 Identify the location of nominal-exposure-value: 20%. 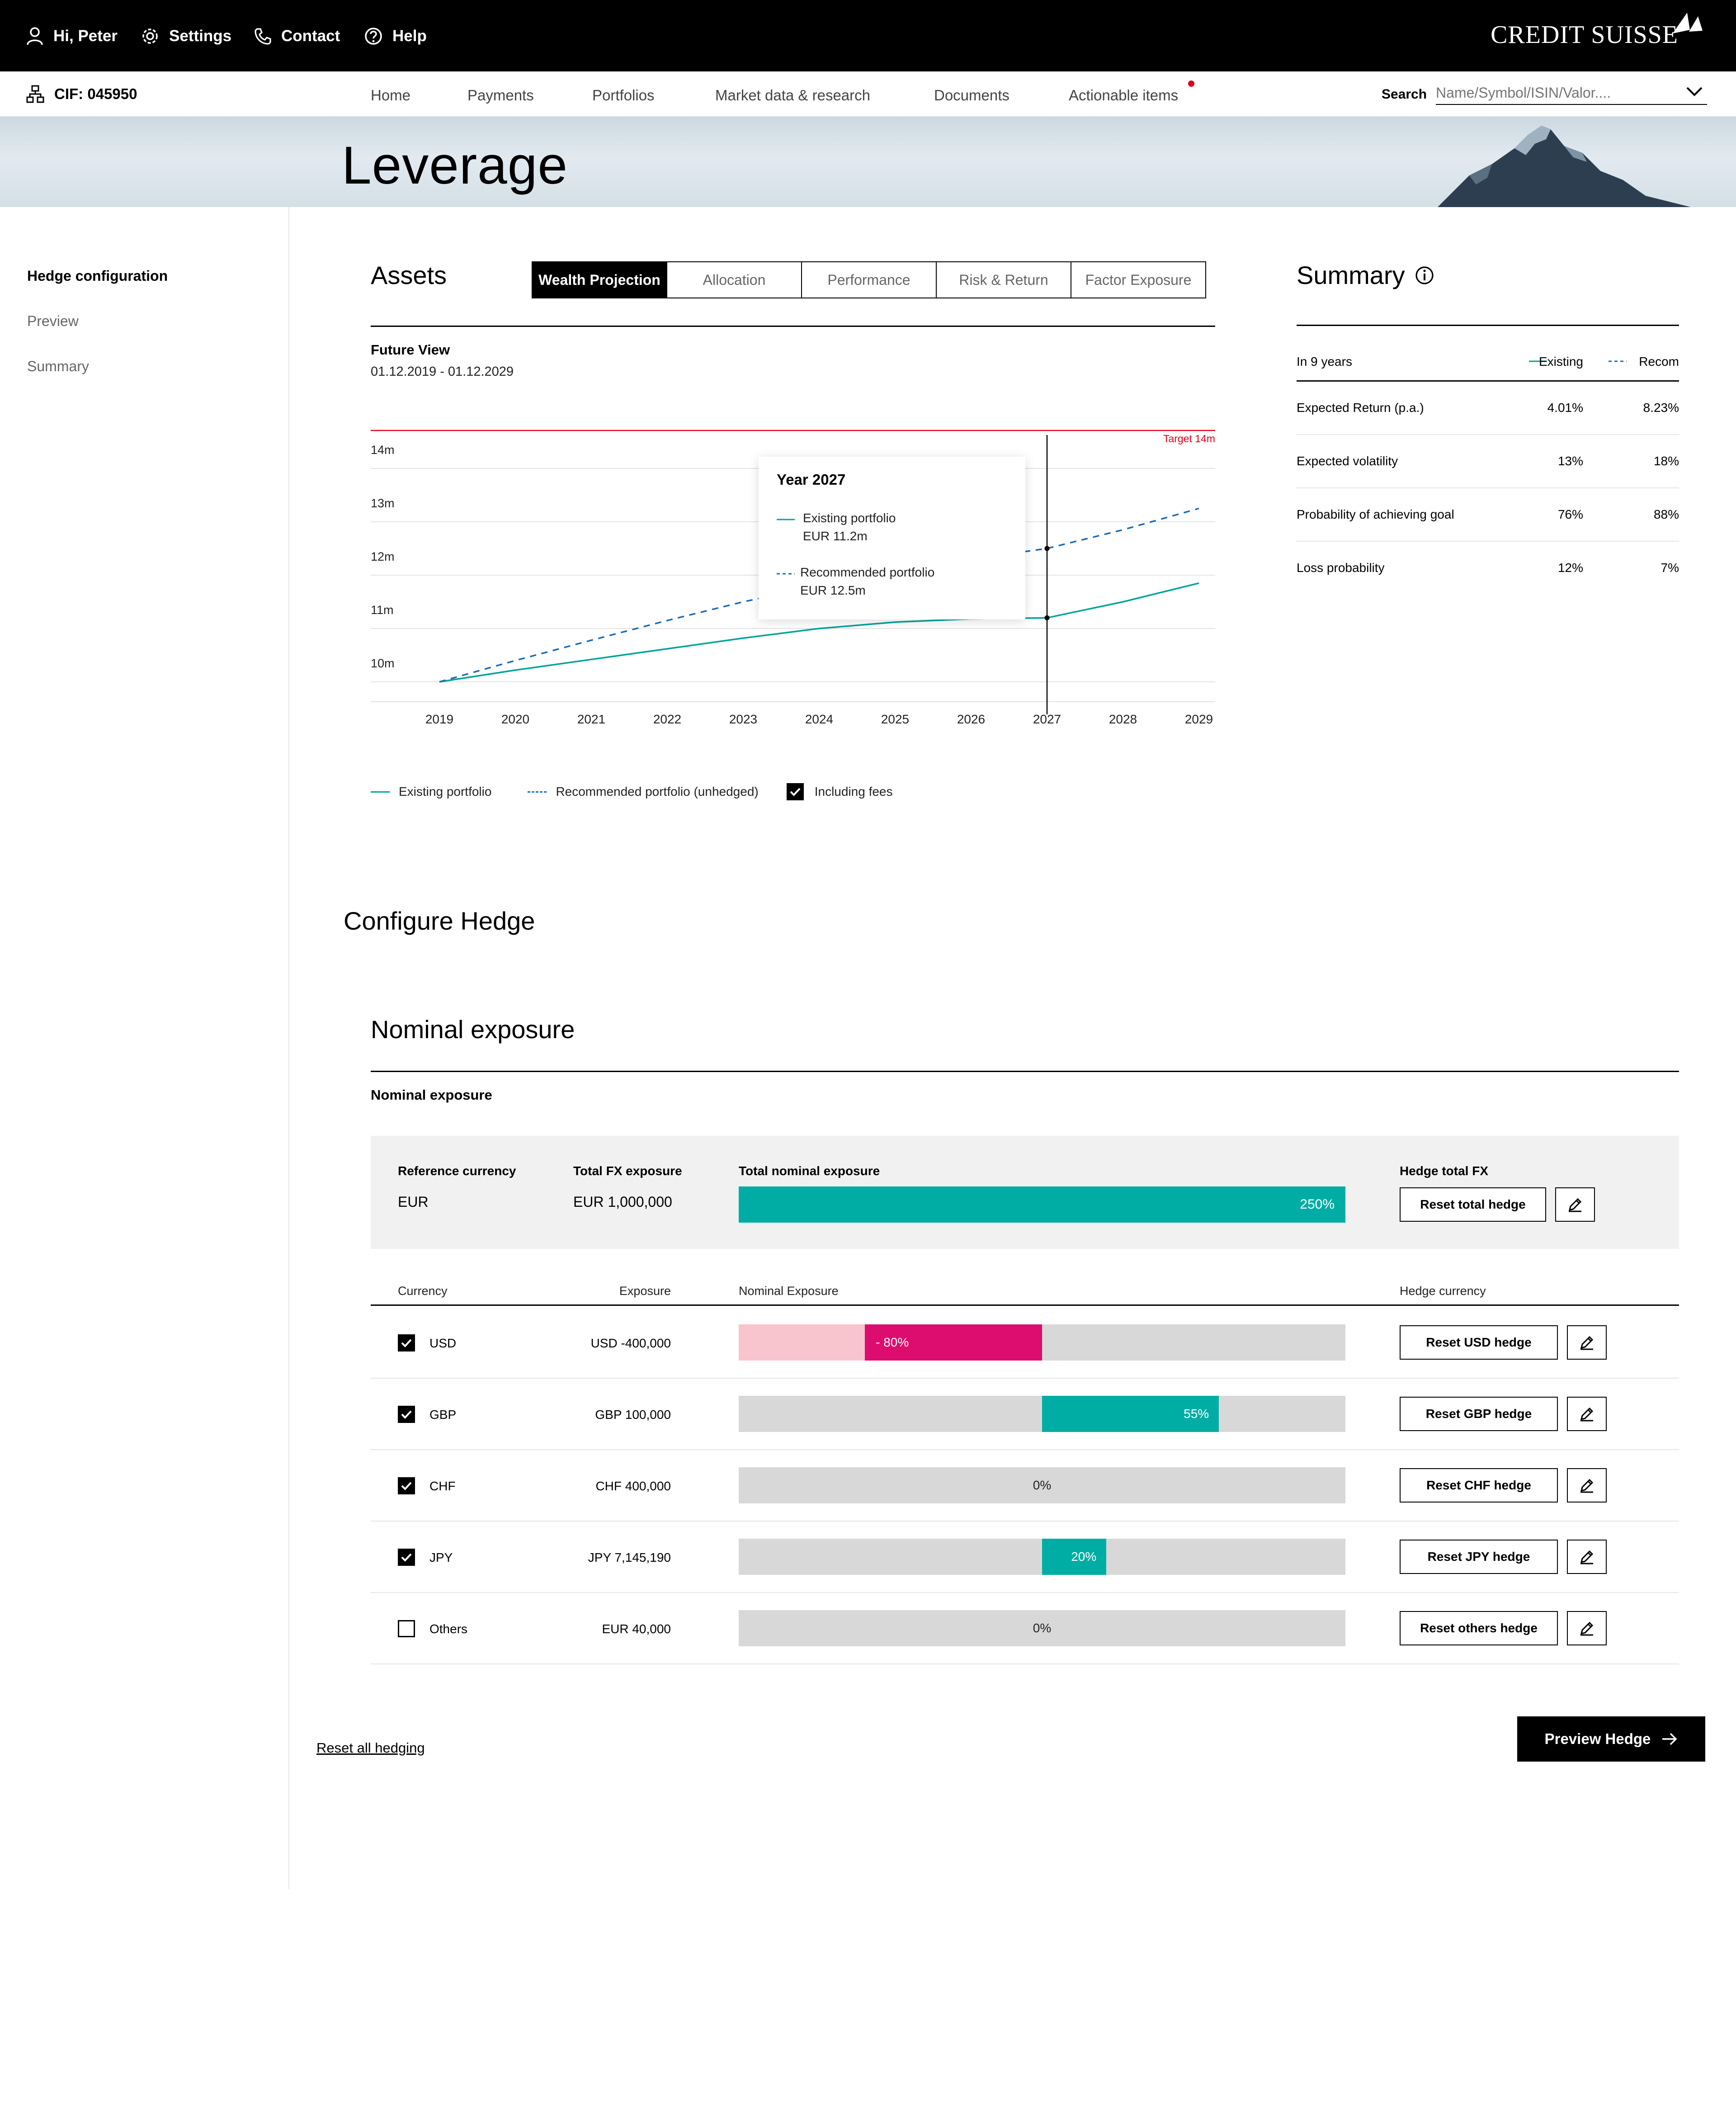
(1084, 1557).